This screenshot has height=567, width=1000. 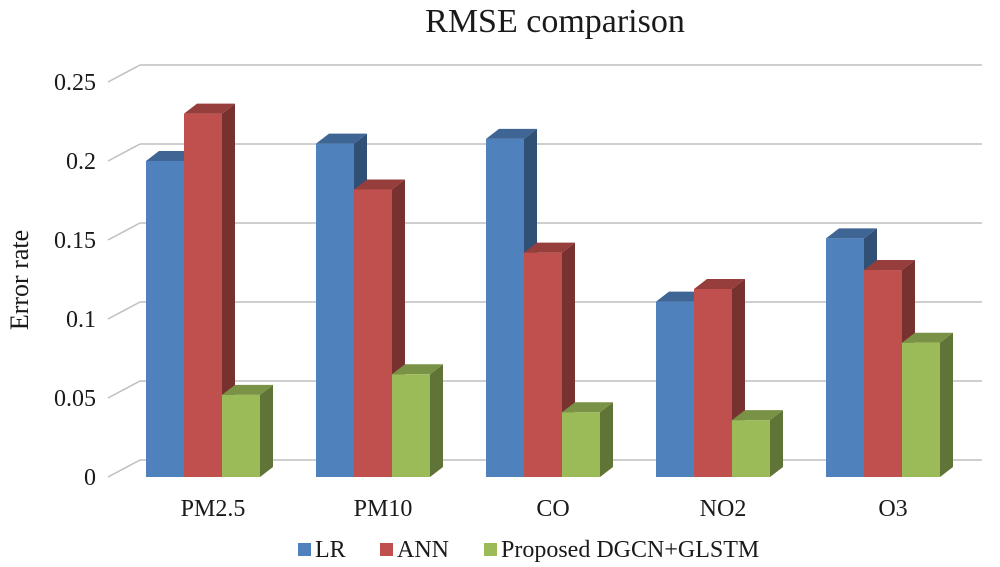 What do you see at coordinates (543, 364) in the screenshot?
I see `bar-ann-co` at bounding box center [543, 364].